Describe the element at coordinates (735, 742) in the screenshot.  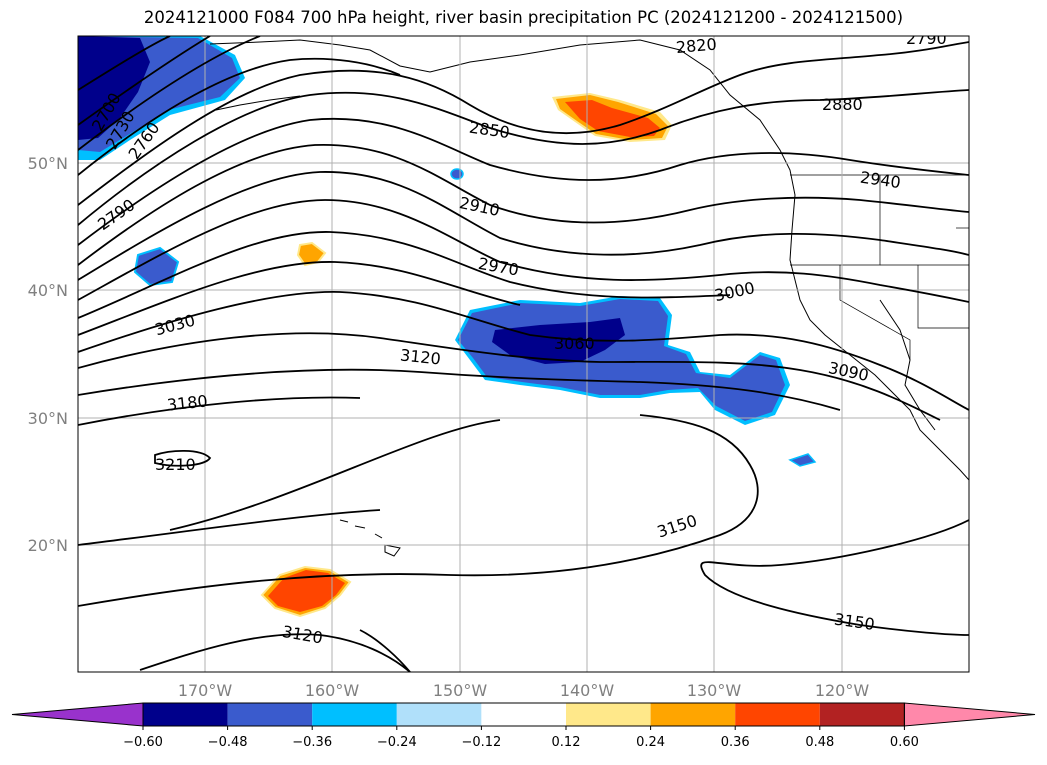
I see `colorbar-tick-label: 0.36` at that location.